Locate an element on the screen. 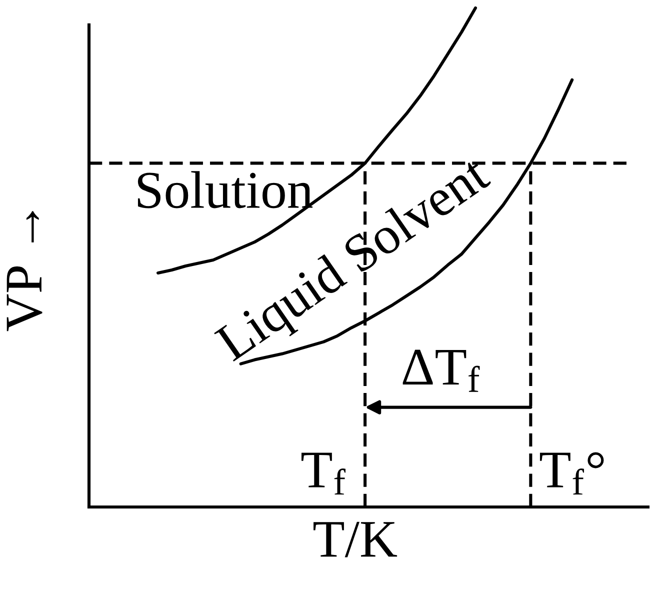 The height and width of the screenshot is (592, 651). annotation: ΔT$_{f}$ is located at coordinates (441, 371).